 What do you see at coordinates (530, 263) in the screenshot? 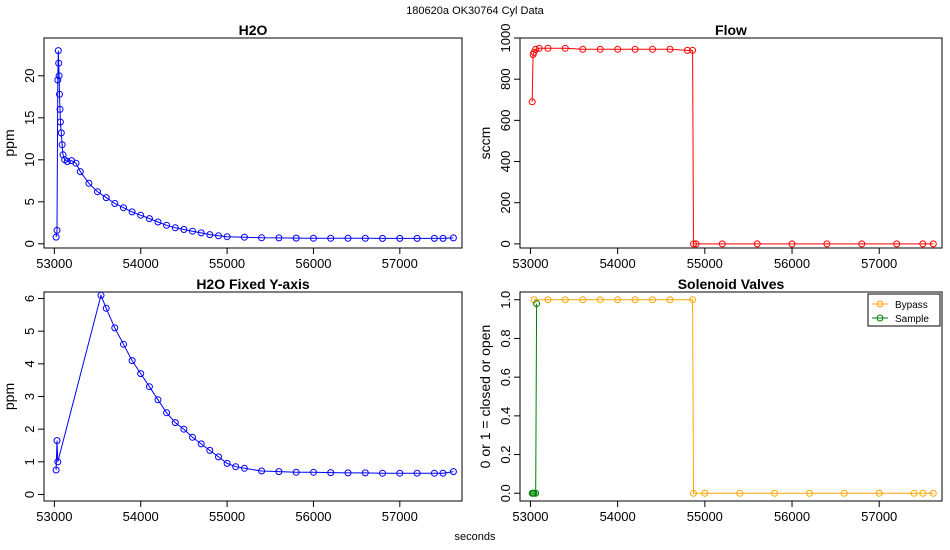
I see `panel-1-x-tick-label: 53000` at bounding box center [530, 263].